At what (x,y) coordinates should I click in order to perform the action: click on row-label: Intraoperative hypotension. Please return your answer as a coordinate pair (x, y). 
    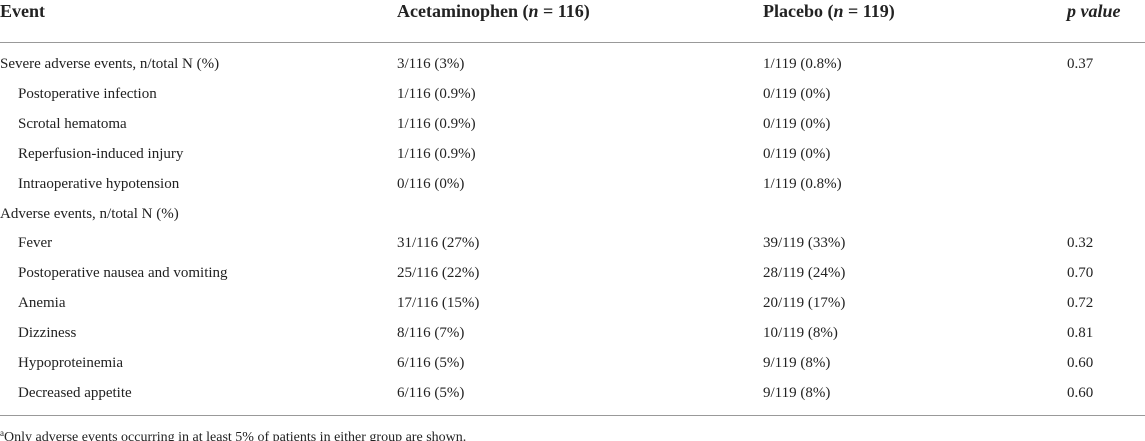
    Looking at the image, I should click on (99, 183).